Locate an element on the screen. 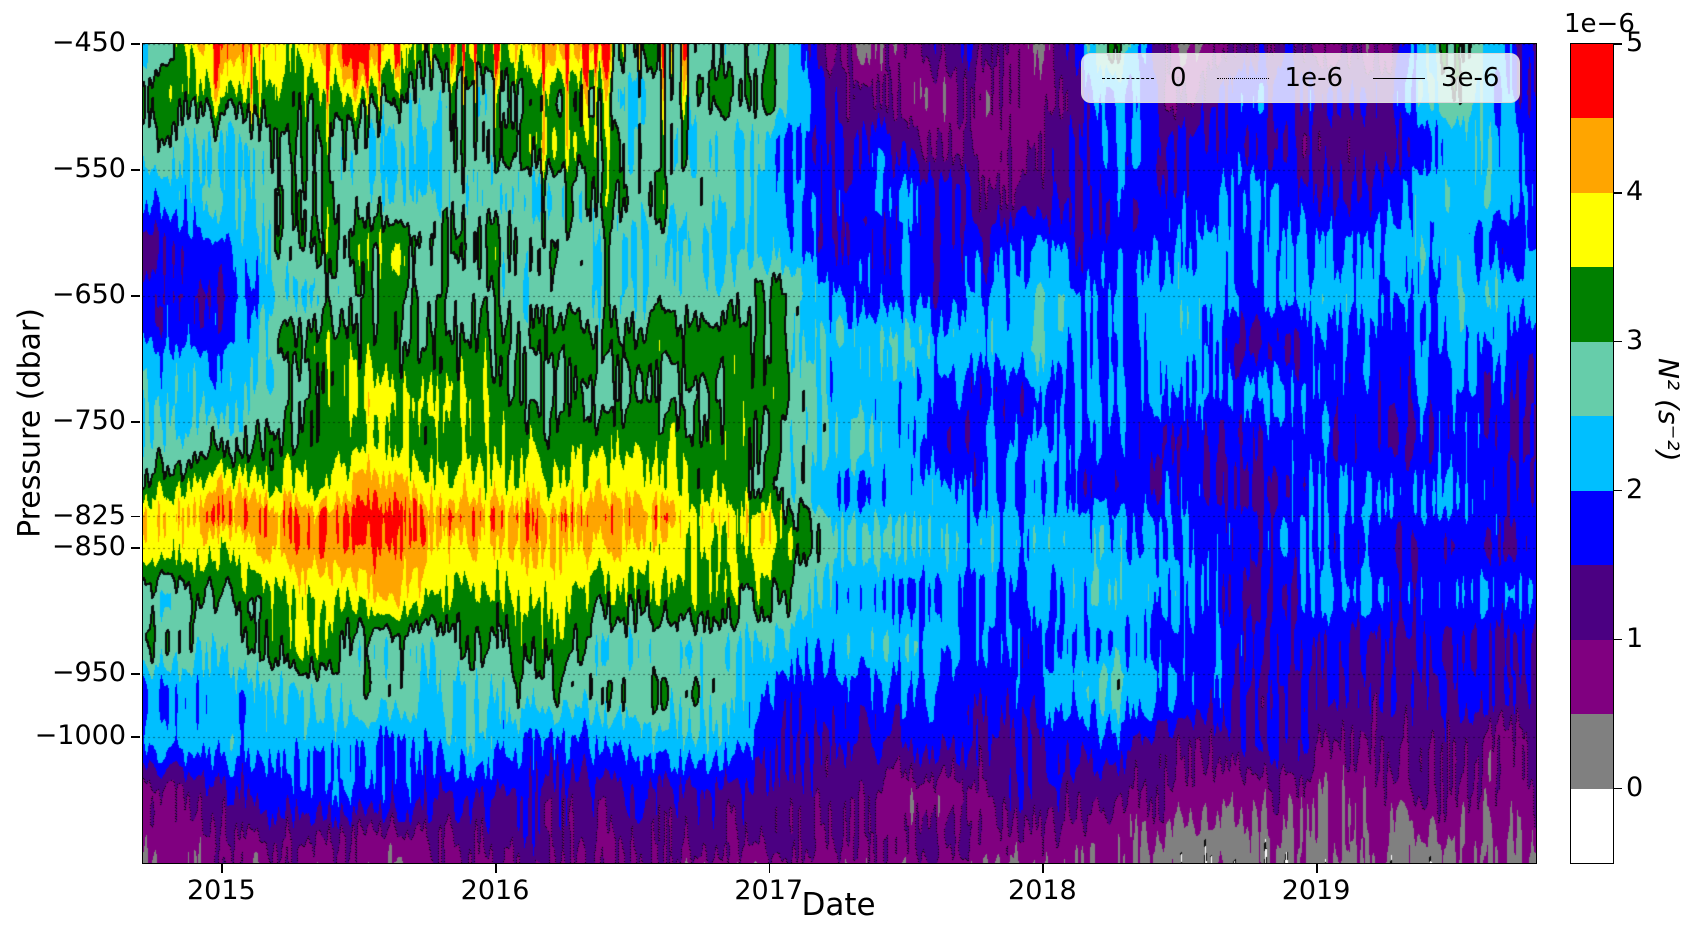 The width and height of the screenshot is (1695, 943). legend-item: 3e-6 is located at coordinates (1436, 78).